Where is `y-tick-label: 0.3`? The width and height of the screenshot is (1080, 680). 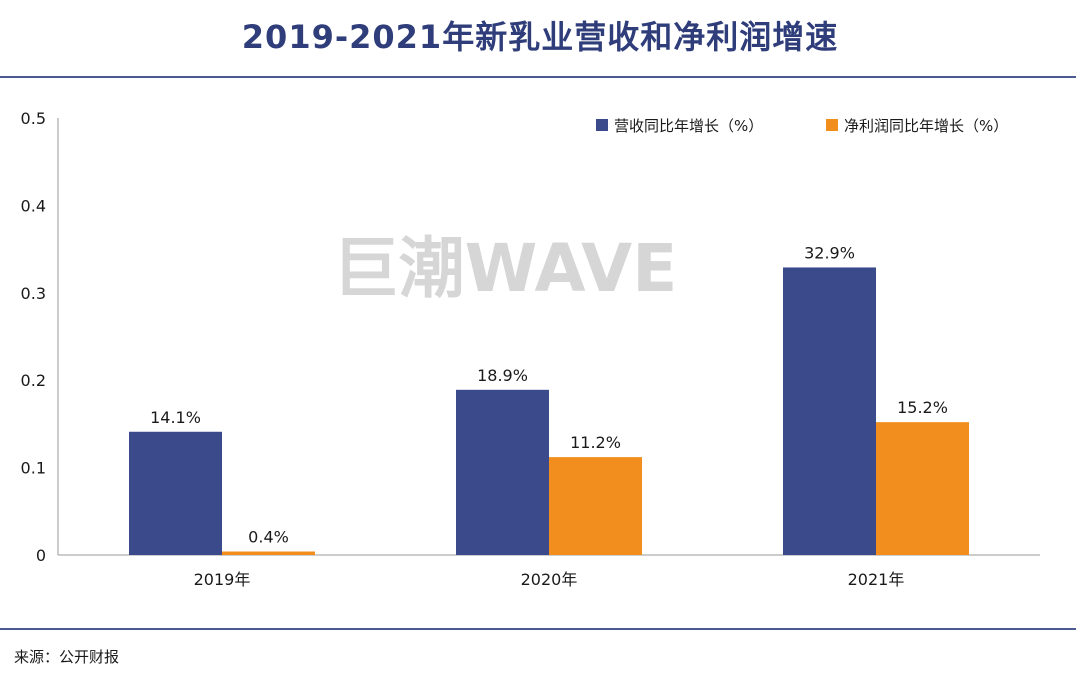 y-tick-label: 0.3 is located at coordinates (33, 293).